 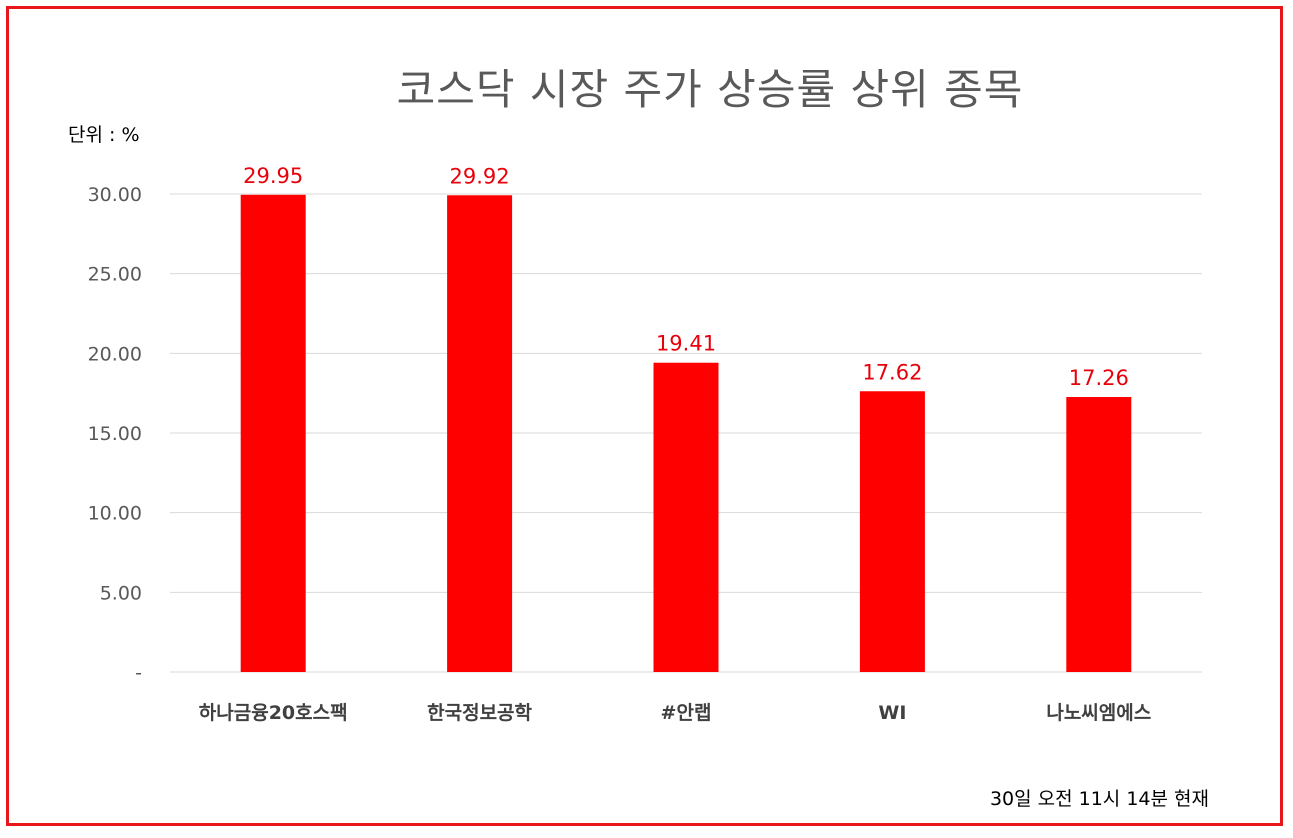 What do you see at coordinates (479, 713) in the screenshot?
I see `x-tick-label: 한국정보공학` at bounding box center [479, 713].